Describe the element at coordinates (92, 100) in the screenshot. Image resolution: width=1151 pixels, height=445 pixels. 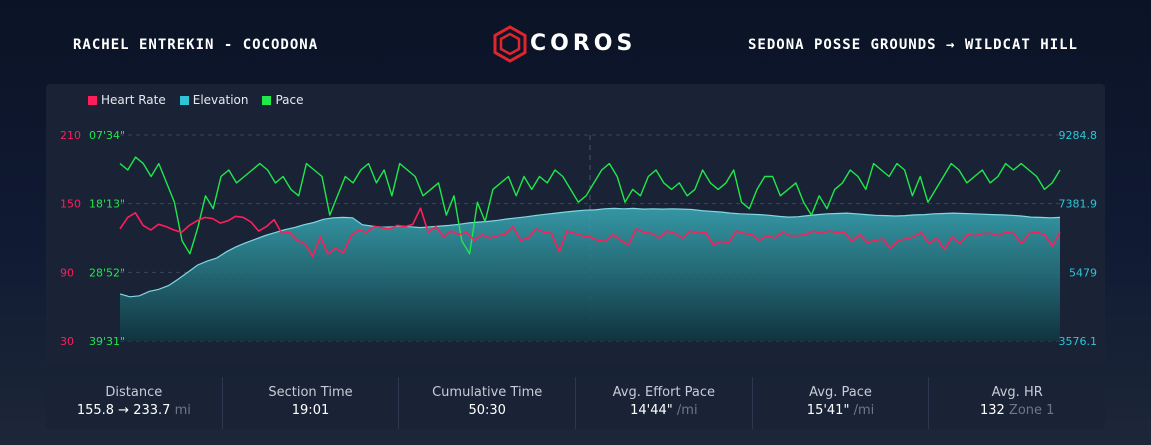
I see `legend-swatch-heart-rate` at that location.